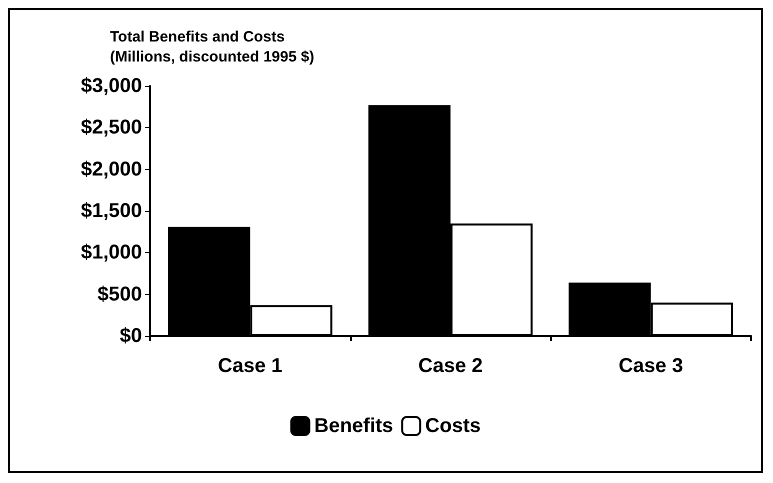 This screenshot has height=483, width=773. I want to click on x-tick-label: Case 2, so click(450, 366).